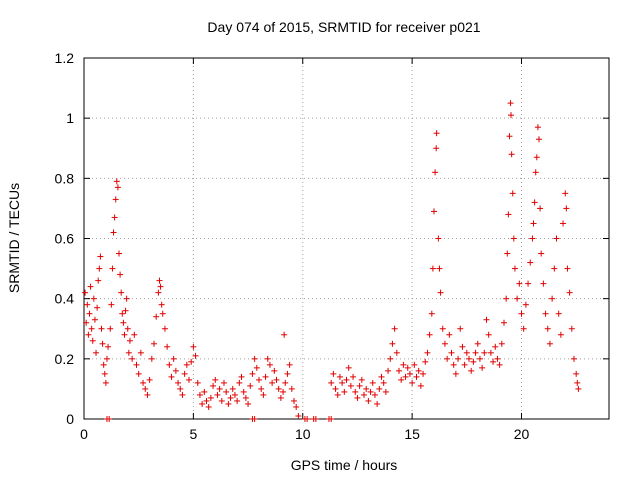  I want to click on y-axis-label: SRMTID / TECUs, so click(14, 238).